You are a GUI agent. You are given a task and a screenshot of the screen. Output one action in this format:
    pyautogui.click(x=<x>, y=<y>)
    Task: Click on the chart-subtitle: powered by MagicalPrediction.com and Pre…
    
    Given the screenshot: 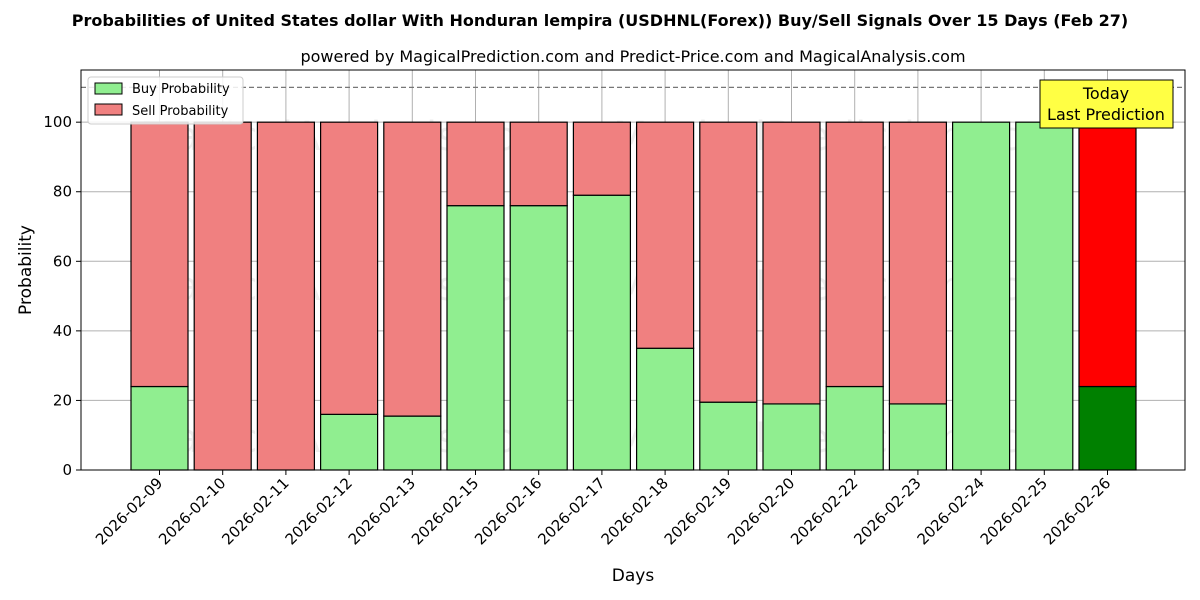 What is the action you would take?
    pyautogui.click(x=632, y=56)
    